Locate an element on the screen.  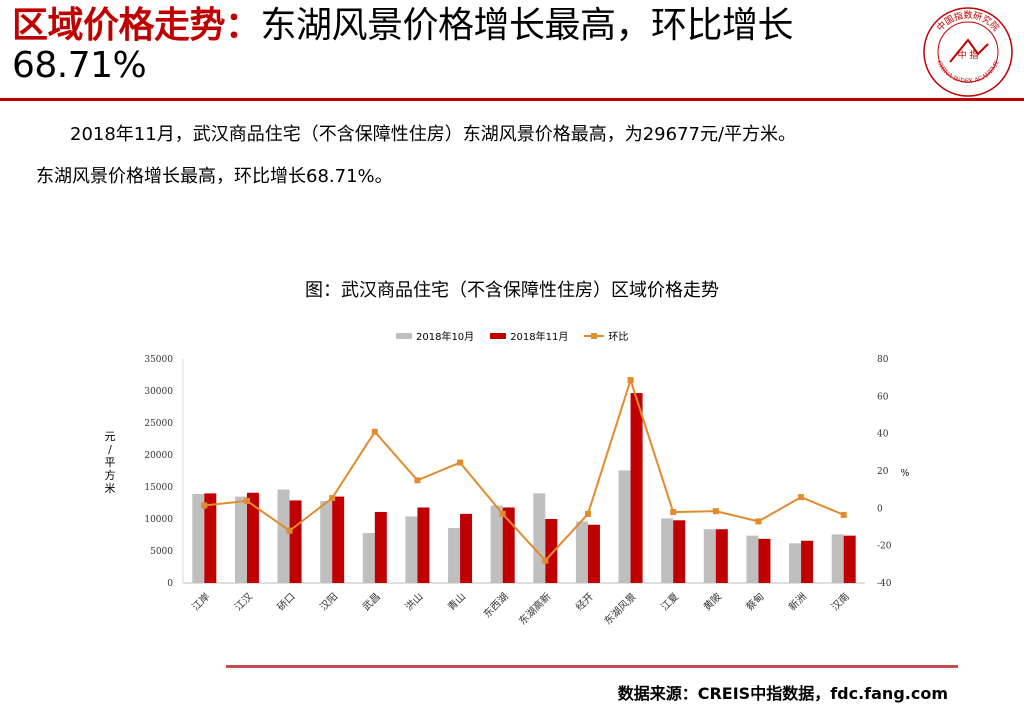
y-tick-label-left: 5000 is located at coordinates (161, 552).